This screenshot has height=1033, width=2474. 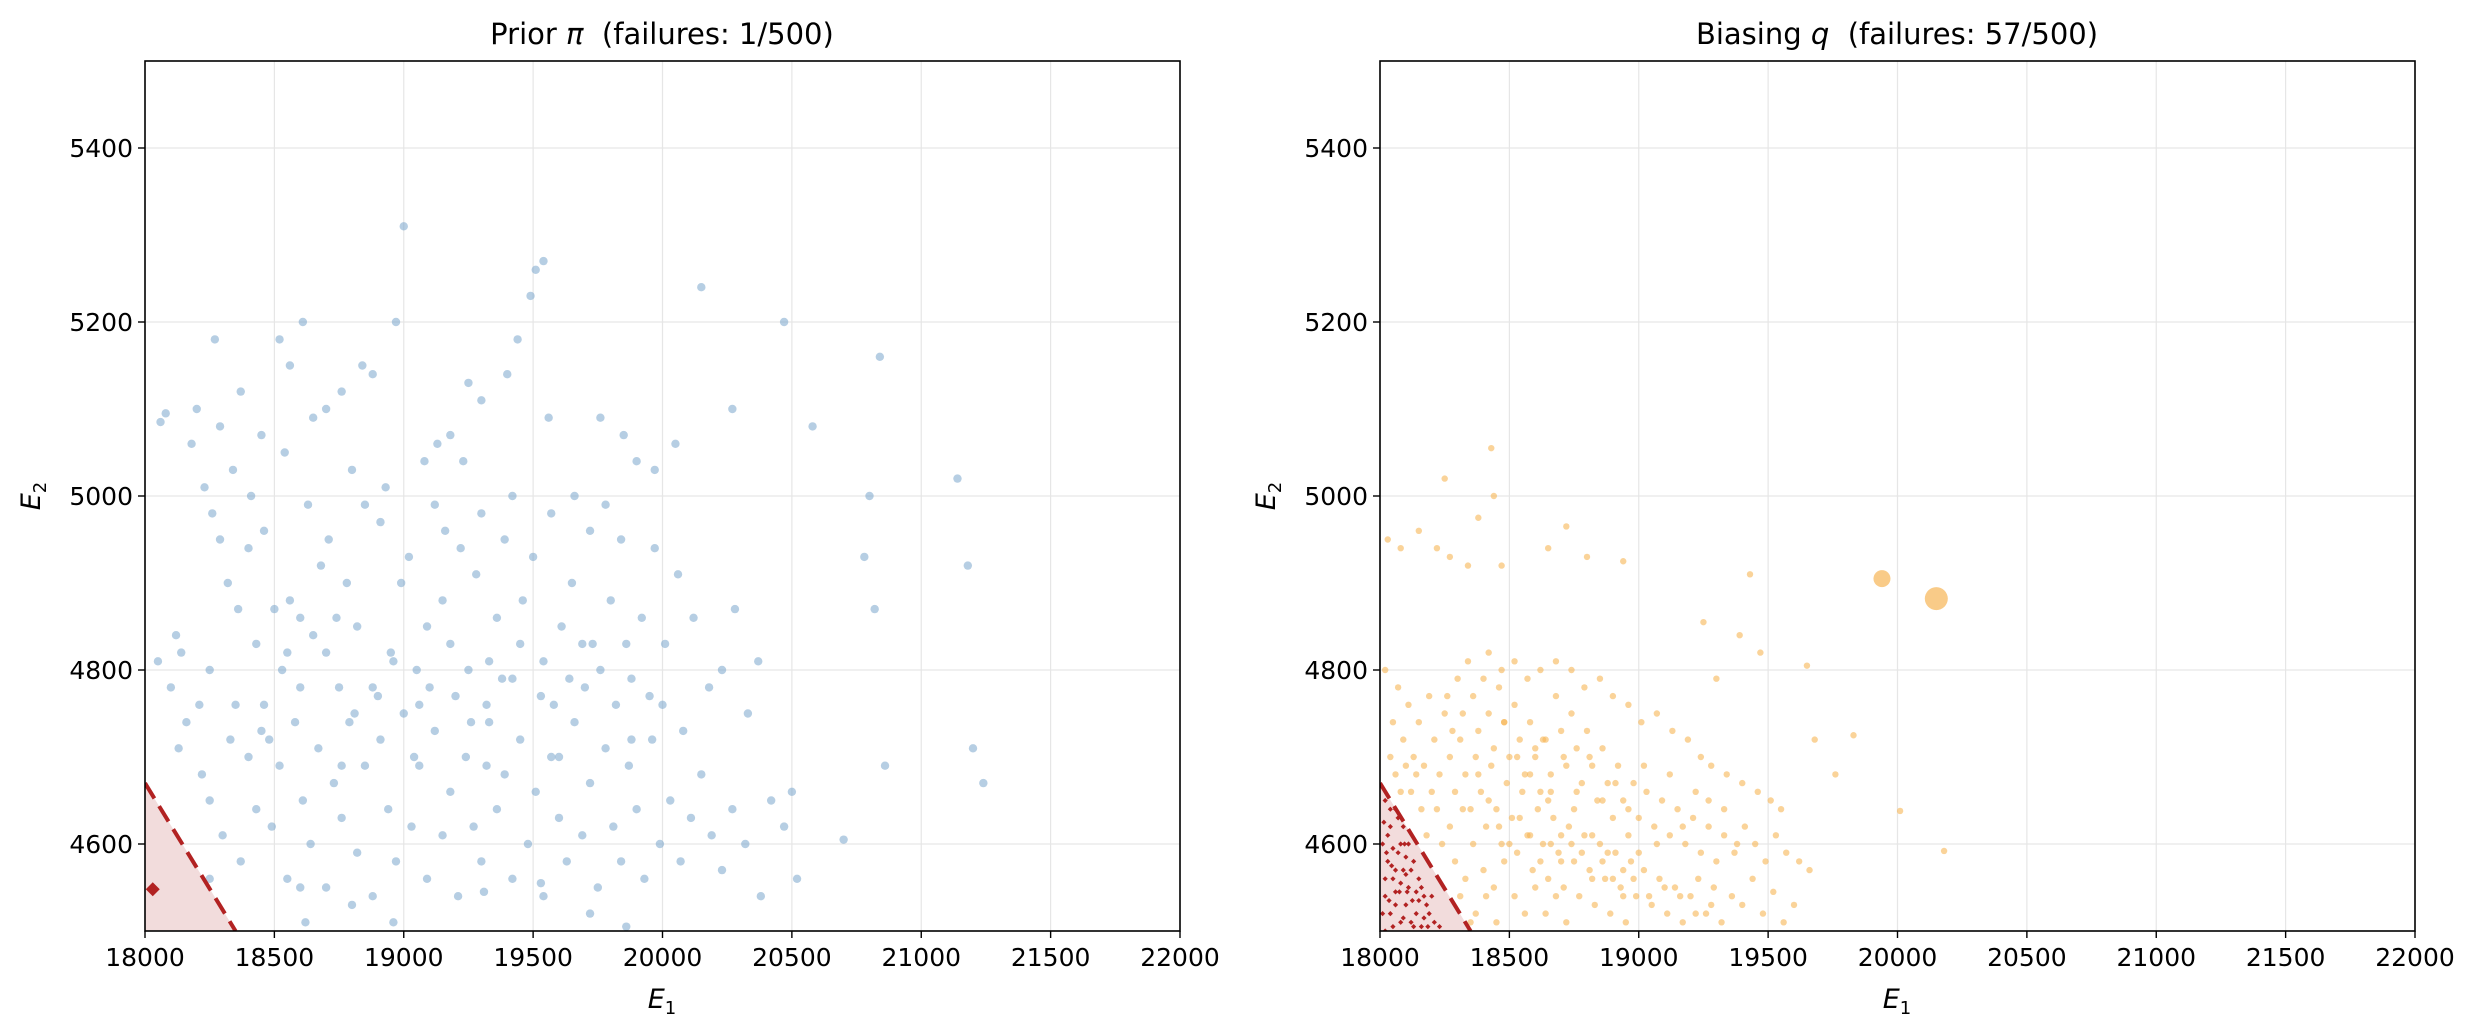 I want to click on x-tick-label: 19000, so click(x=1639, y=957).